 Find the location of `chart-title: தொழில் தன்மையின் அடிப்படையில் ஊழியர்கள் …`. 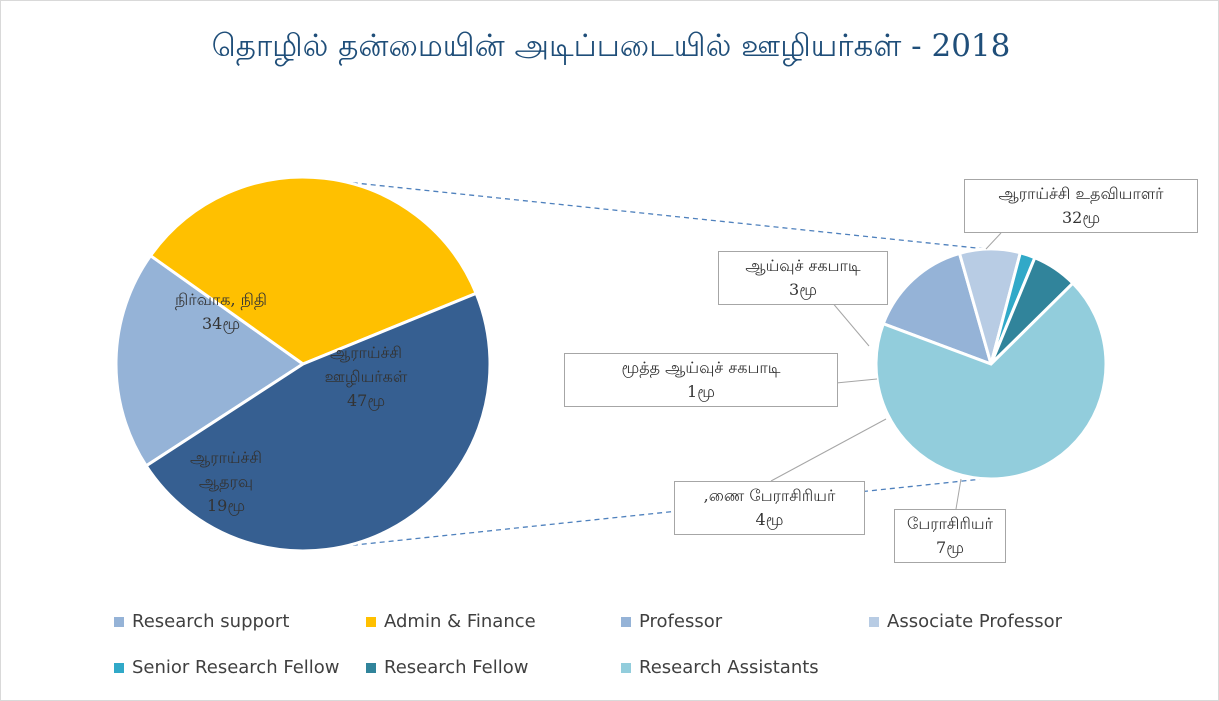

chart-title: தொழில் தன்மையின் அடிப்படையில் ஊழியர்கள் … is located at coordinates (611, 46).